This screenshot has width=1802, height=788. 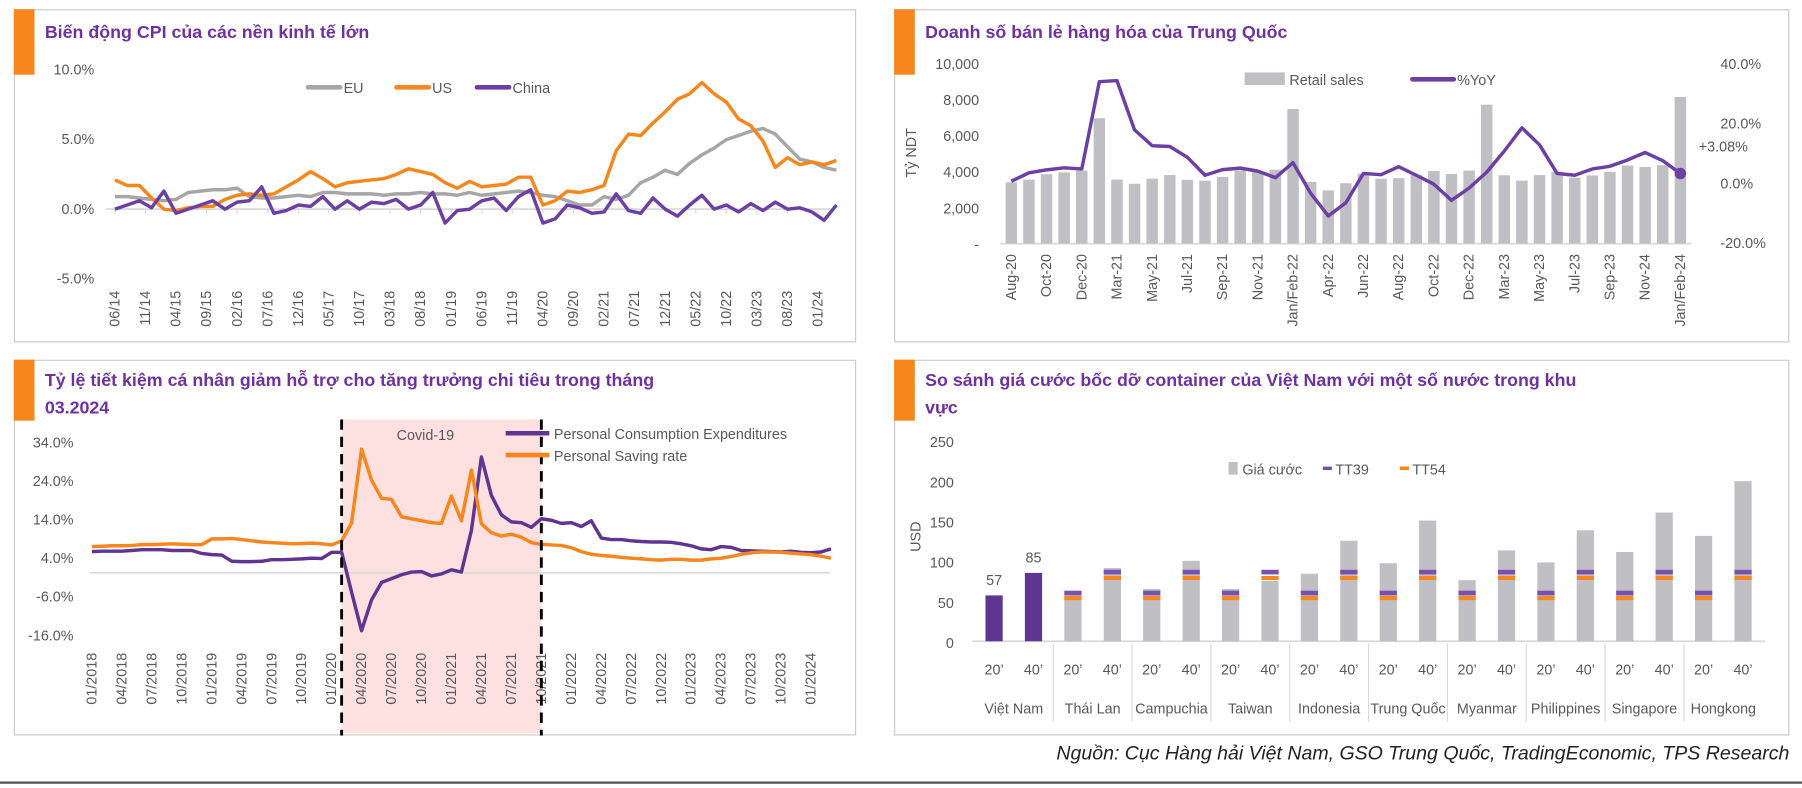 I want to click on x-tick-label: Jun-22, so click(x=1364, y=276).